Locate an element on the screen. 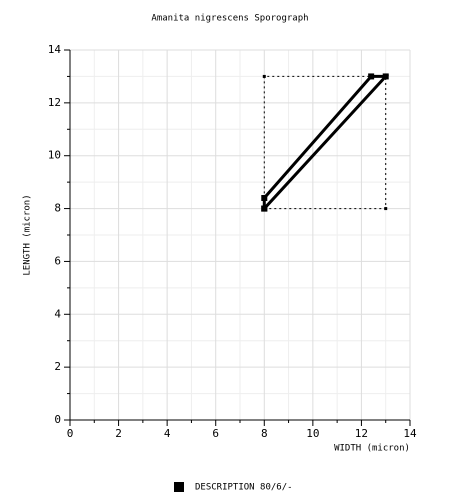 This screenshot has width=460, height=502. y-tick-label: 0 is located at coordinates (57, 419).